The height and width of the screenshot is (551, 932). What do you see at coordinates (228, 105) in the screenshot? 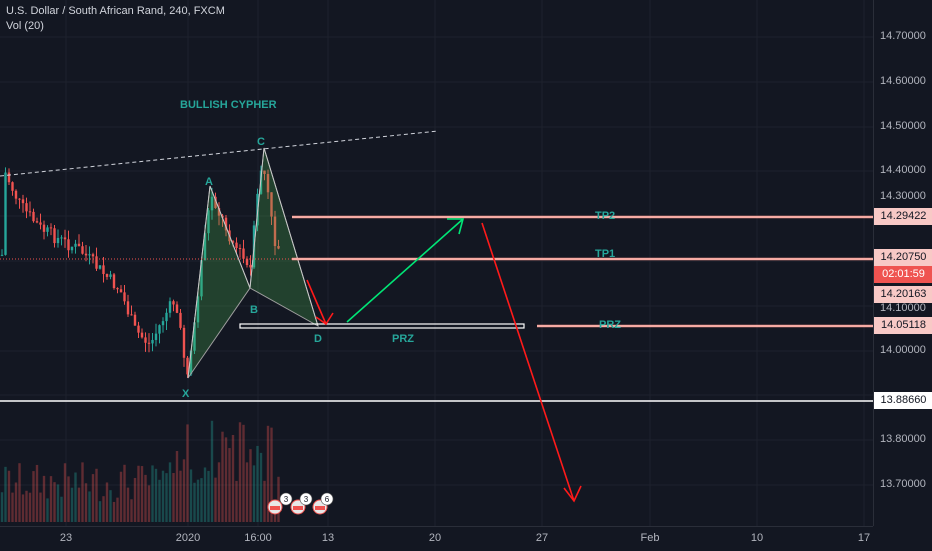
I see `pattern-title: BULLISH CYPHER` at bounding box center [228, 105].